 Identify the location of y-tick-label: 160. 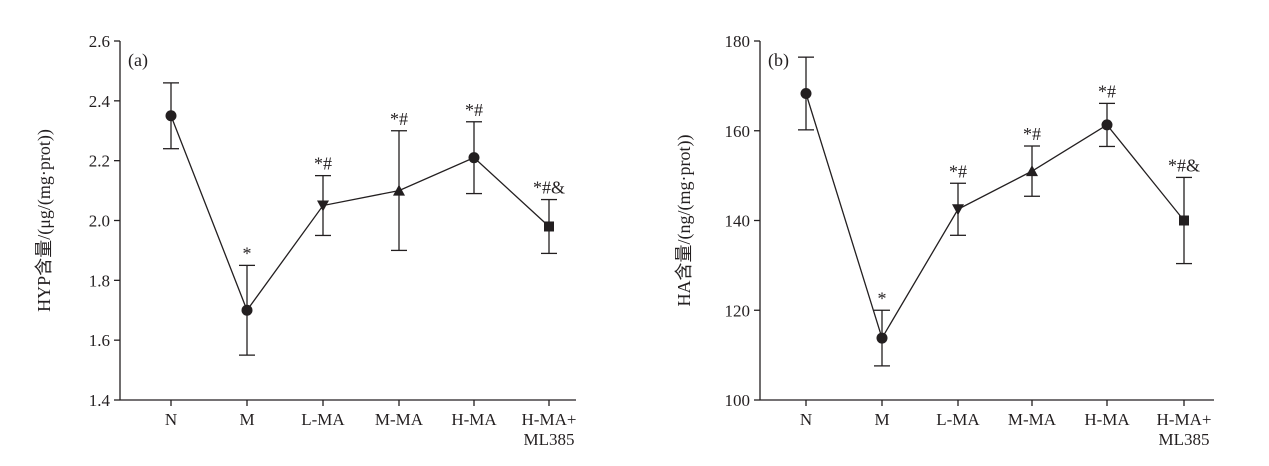
(738, 131).